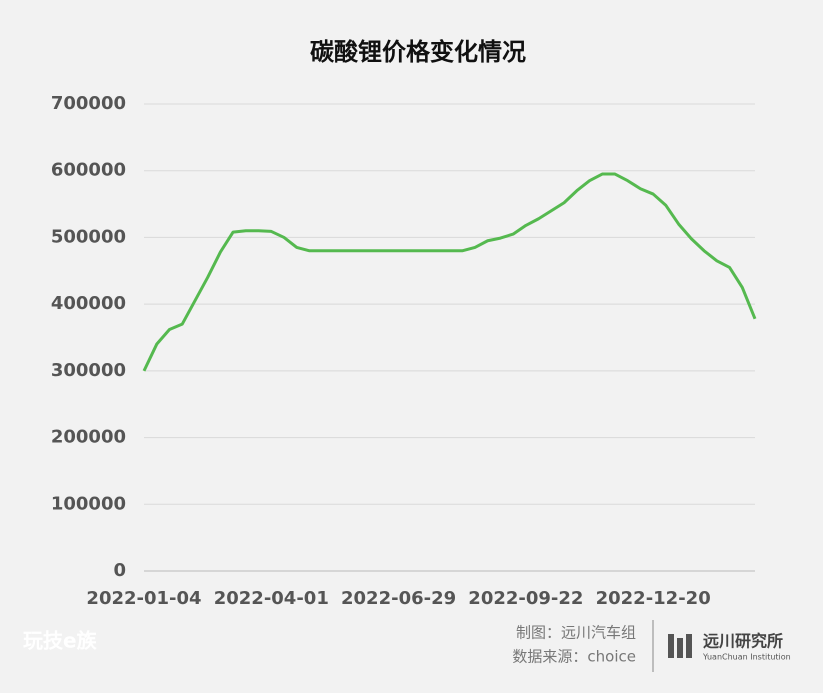 The width and height of the screenshot is (823, 693). Describe the element at coordinates (119, 570) in the screenshot. I see `y-tick-label: 0` at that location.